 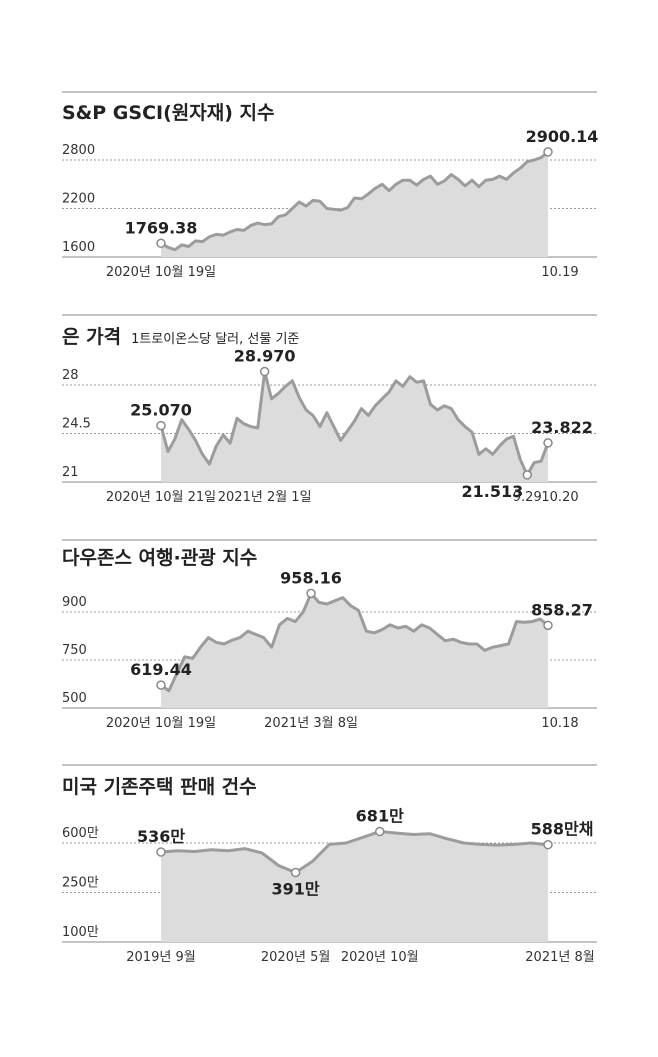 I want to click on value-label: 21.513, so click(x=493, y=491).